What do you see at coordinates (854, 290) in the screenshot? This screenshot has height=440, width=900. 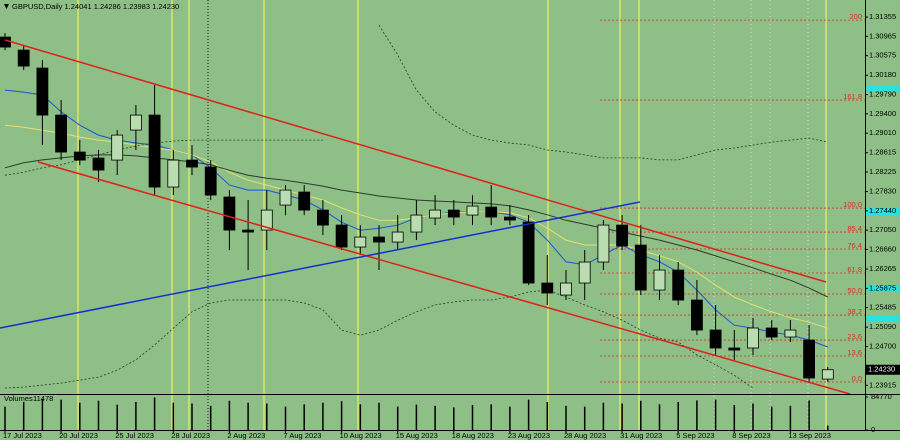 I see `fib-label: 50.0` at bounding box center [854, 290].